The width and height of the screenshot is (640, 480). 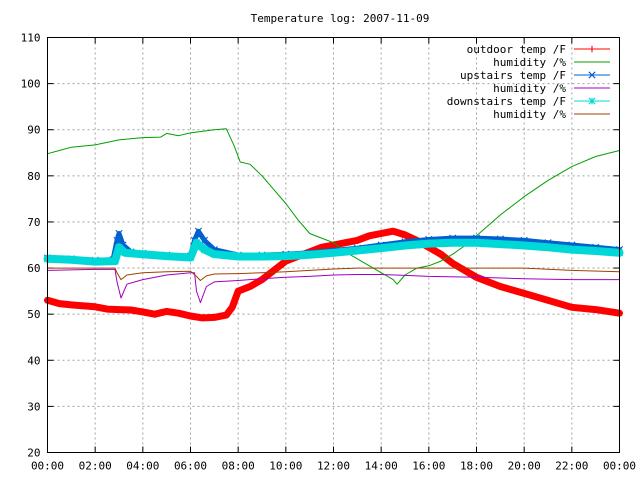 What do you see at coordinates (31, 84) in the screenshot?
I see `y-tick-label: 100` at bounding box center [31, 84].